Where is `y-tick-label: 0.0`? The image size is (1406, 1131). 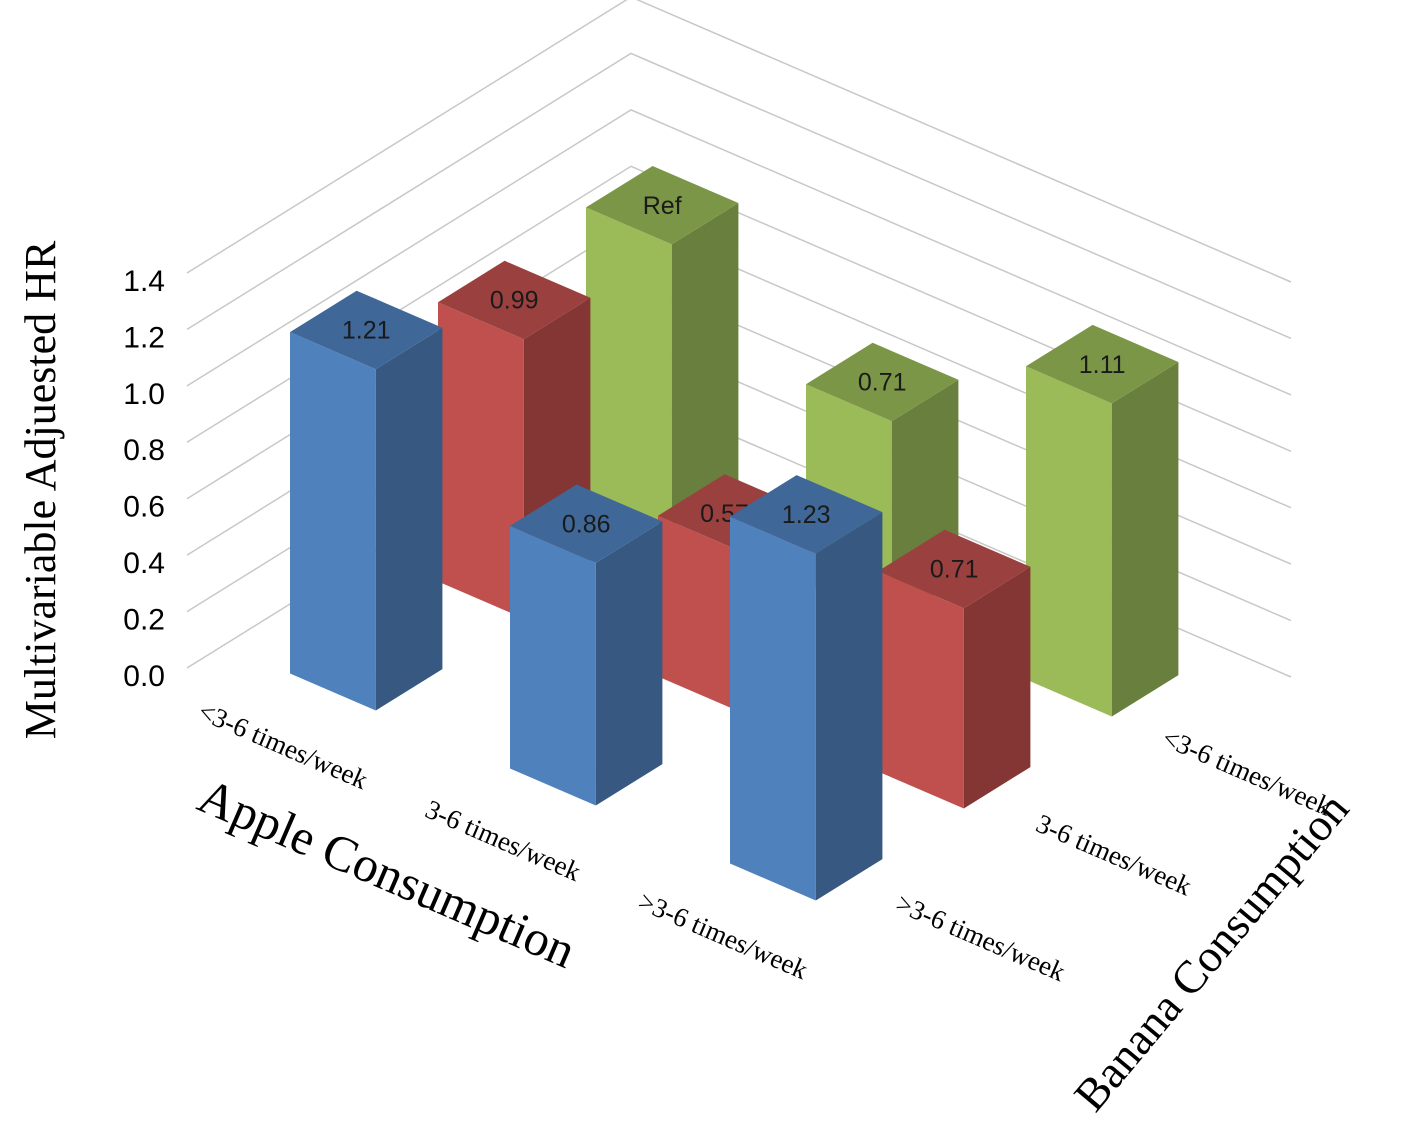 y-tick-label: 0.0 is located at coordinates (144, 676).